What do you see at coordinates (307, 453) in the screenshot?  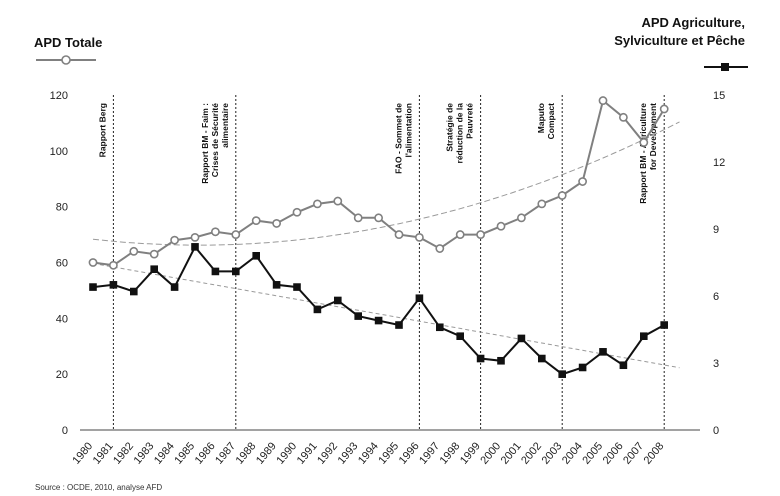 I see `x-tick-label: 1991` at bounding box center [307, 453].